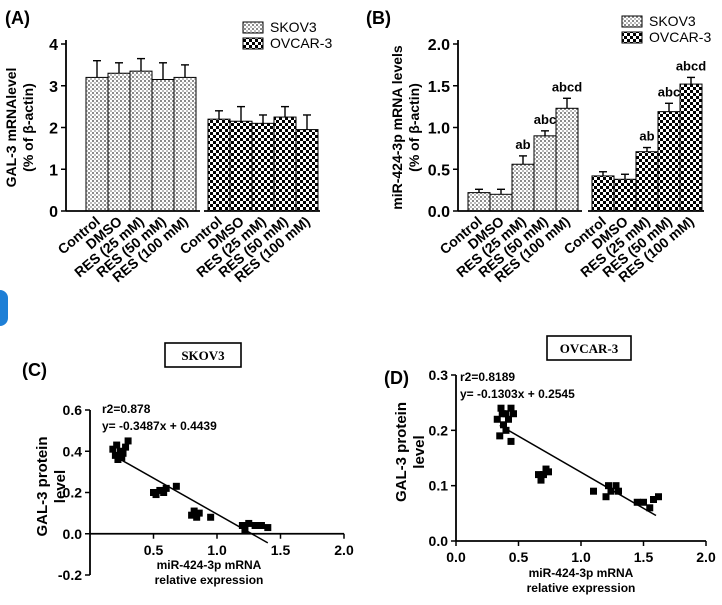 This screenshot has height=605, width=722. I want to click on y-axis-label-line2: (% of β-actin), so click(414, 127).